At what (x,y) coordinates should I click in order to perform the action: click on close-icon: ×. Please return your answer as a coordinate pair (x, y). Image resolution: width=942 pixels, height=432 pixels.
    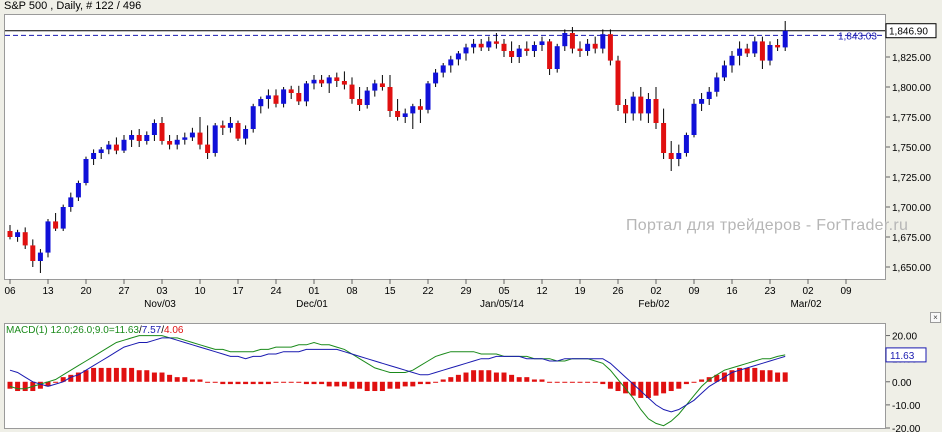
    Looking at the image, I should click on (935, 317).